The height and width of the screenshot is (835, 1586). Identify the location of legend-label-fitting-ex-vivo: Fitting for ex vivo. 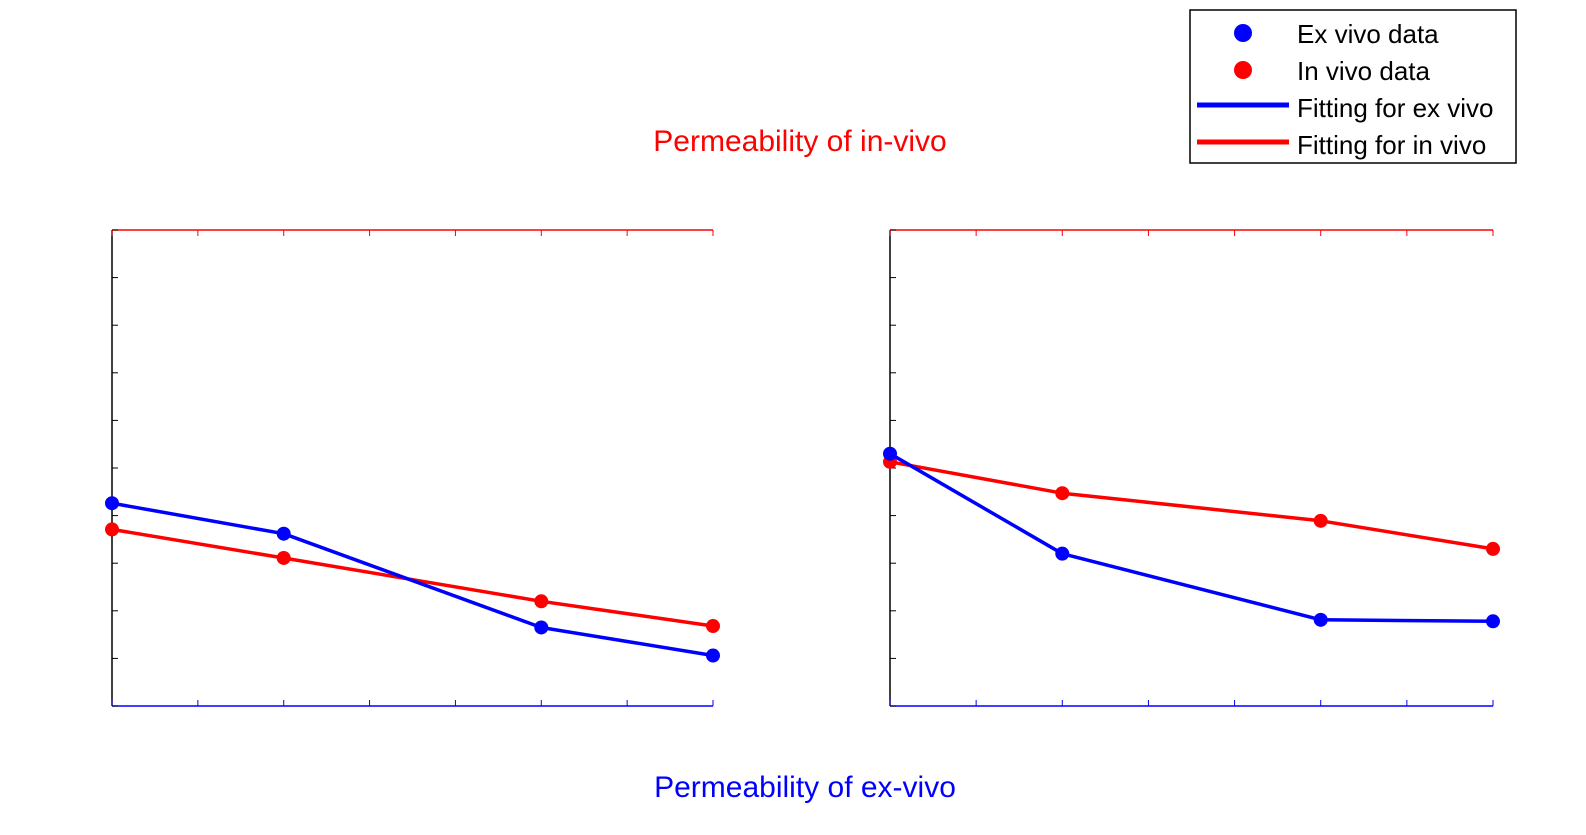
(1395, 108).